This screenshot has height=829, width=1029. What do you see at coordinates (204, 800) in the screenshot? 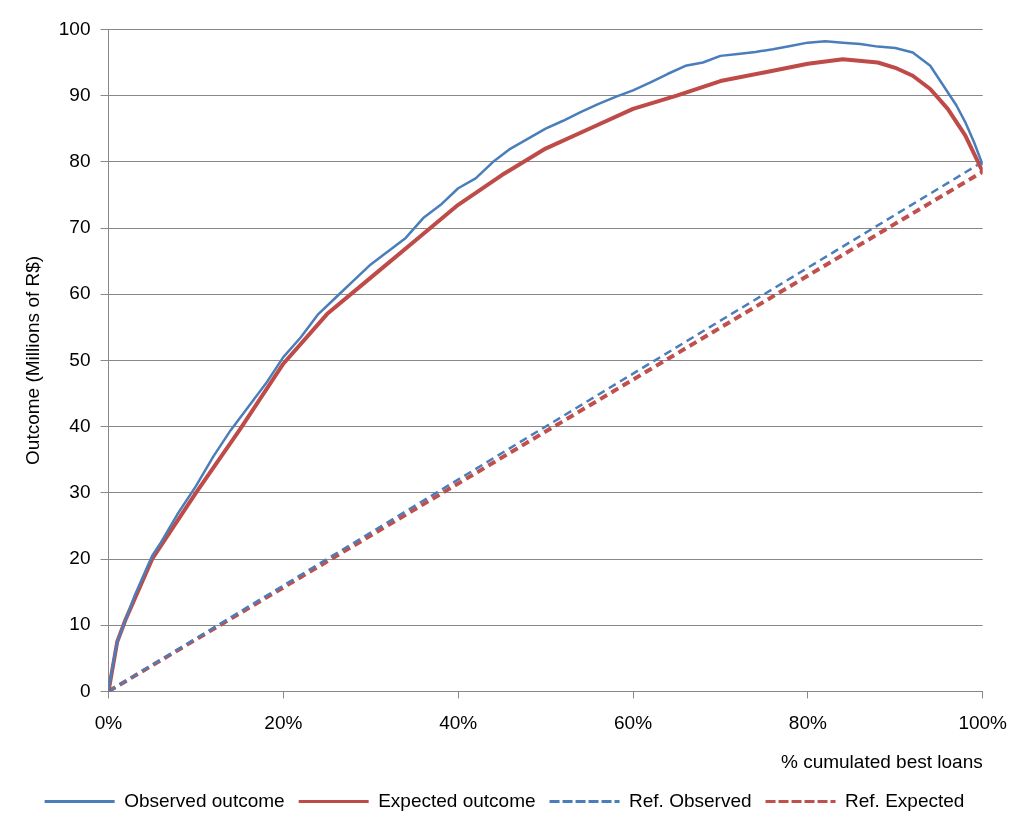
I see `legend-label: Observed outcome` at bounding box center [204, 800].